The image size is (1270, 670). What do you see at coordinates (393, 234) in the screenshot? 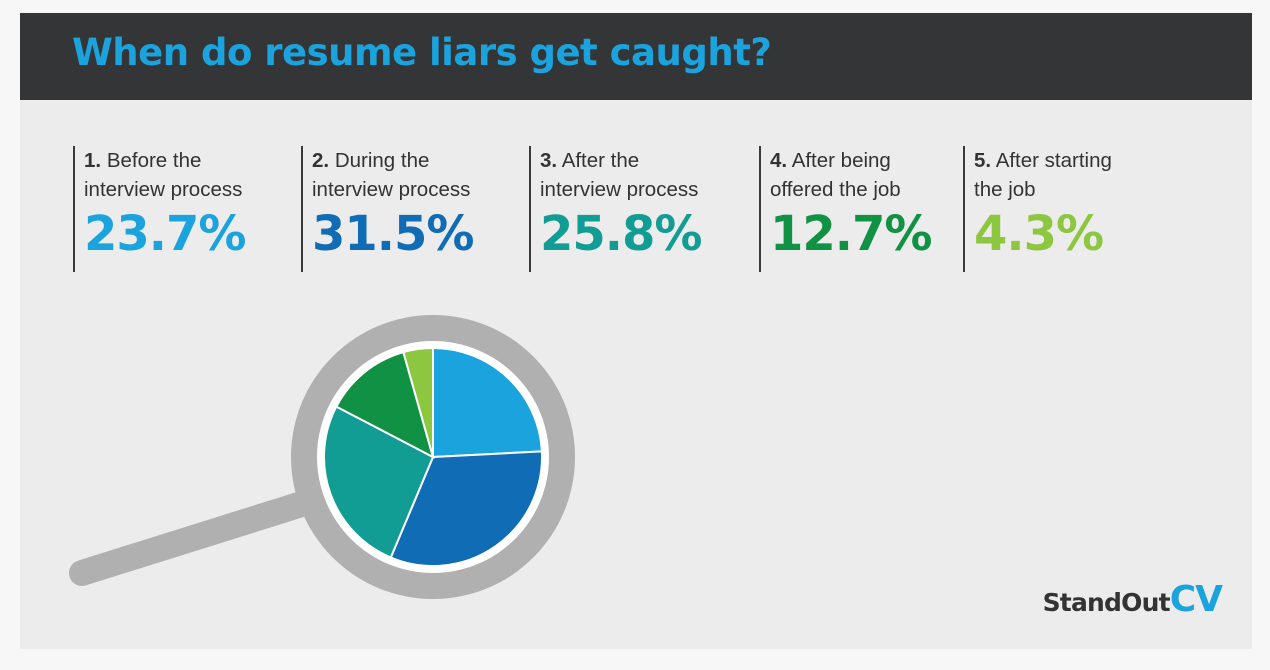
I see `stat-value: 31.5%` at bounding box center [393, 234].